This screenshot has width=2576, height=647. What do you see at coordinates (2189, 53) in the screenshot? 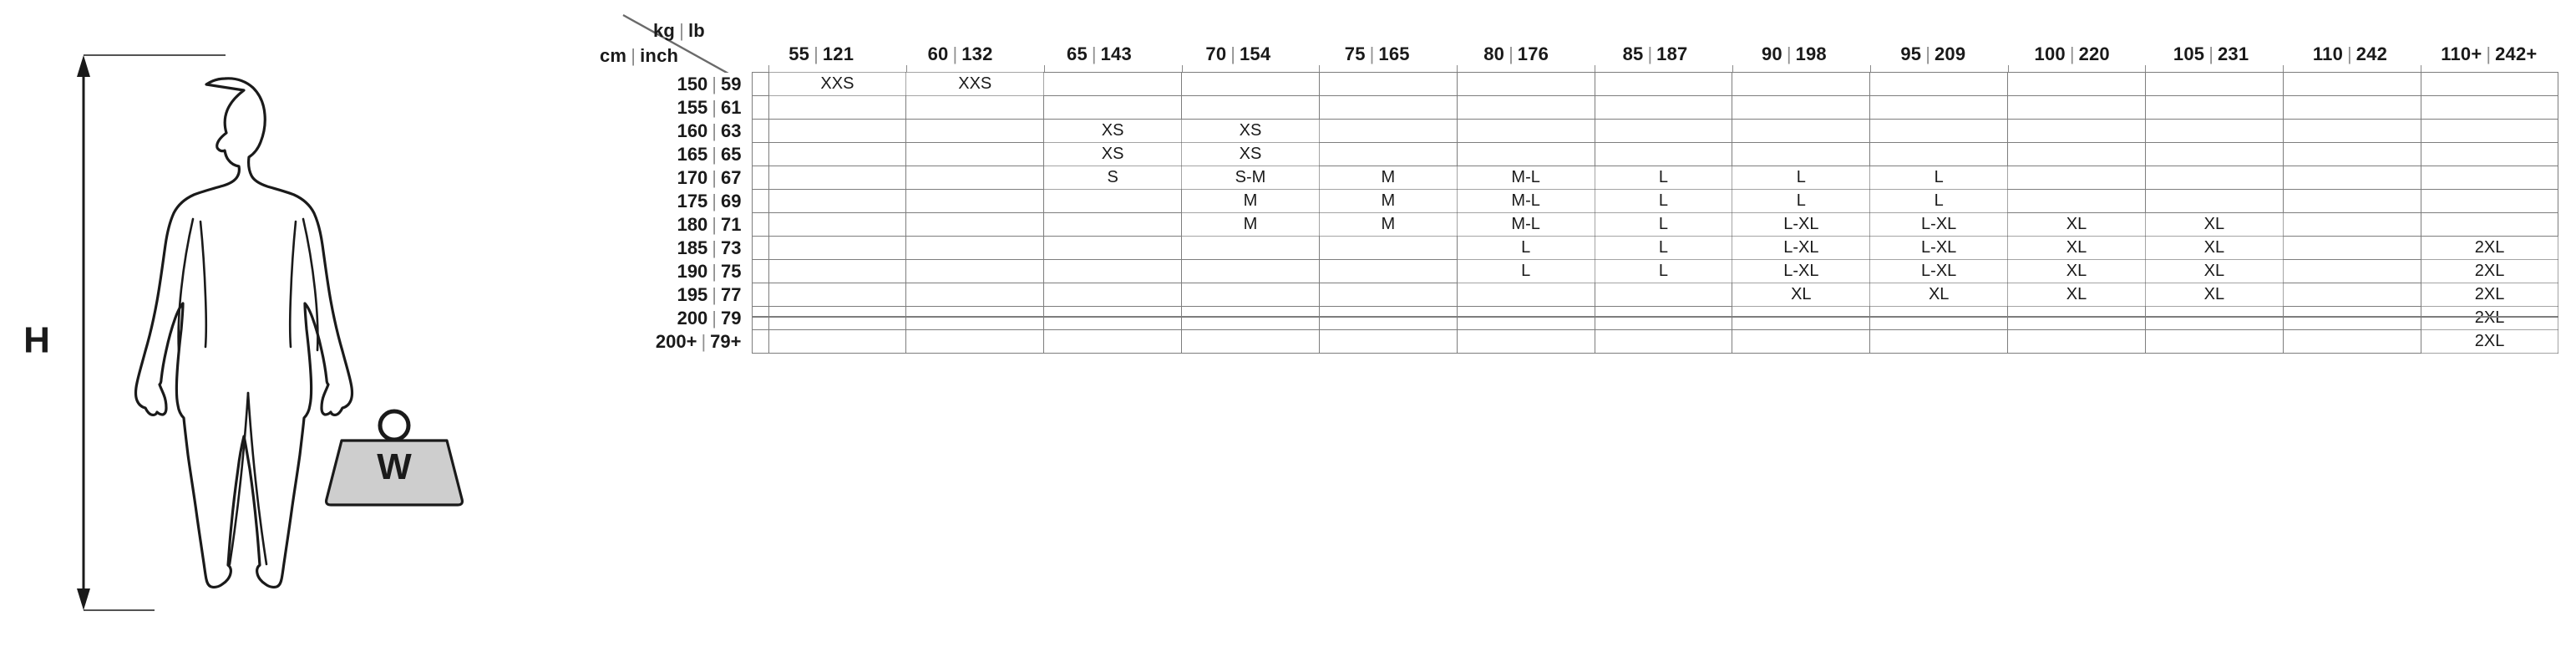
I see `column-header-kg: 105` at bounding box center [2189, 53].